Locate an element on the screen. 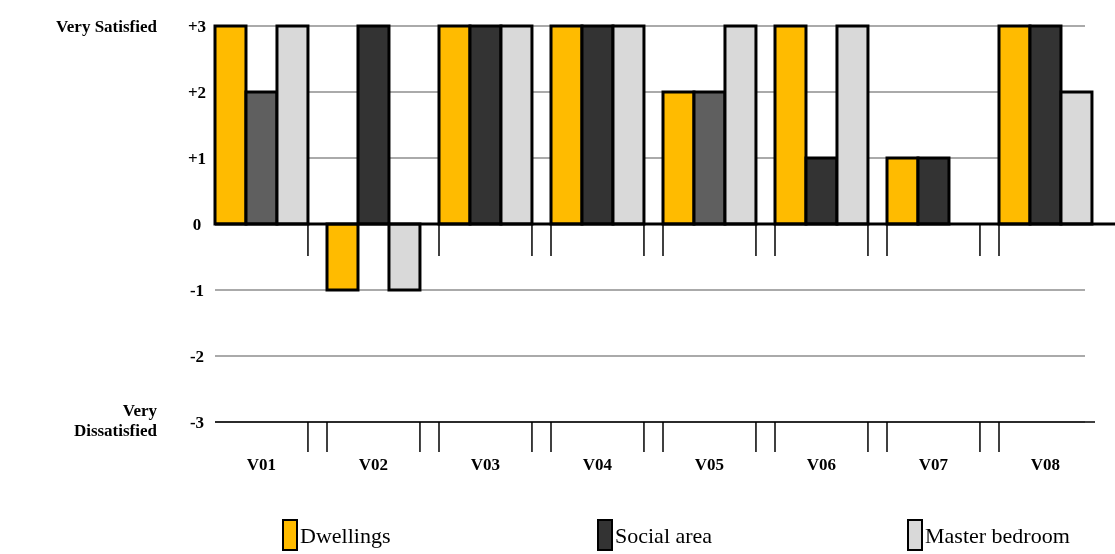  x-tick-label: V06 is located at coordinates (821, 464).